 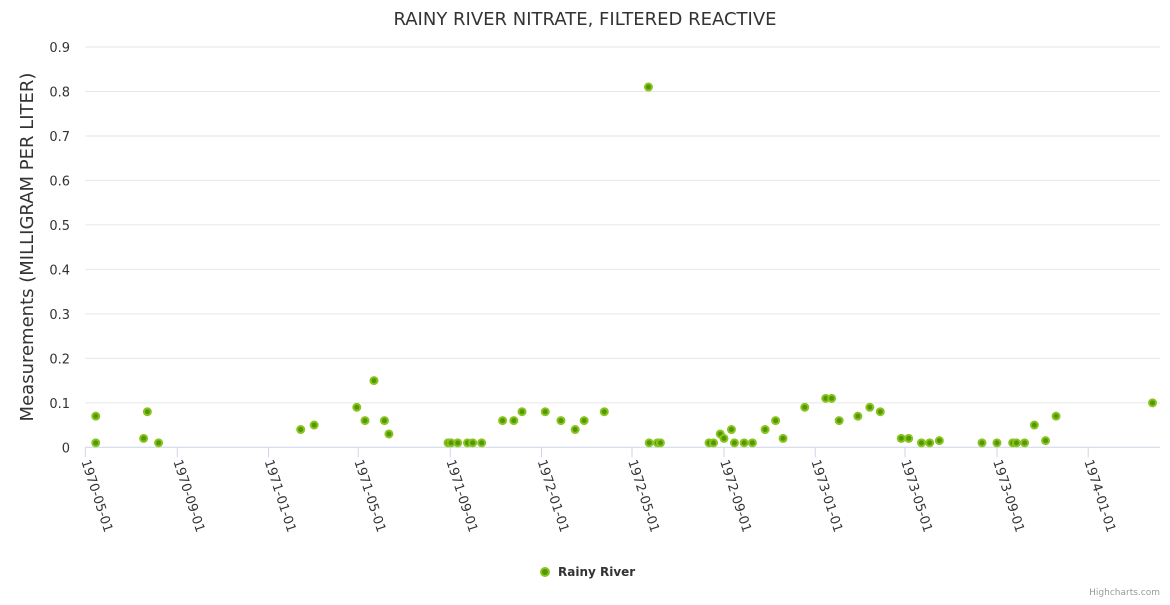 What do you see at coordinates (596, 572) in the screenshot?
I see `legend-label: Rainy River` at bounding box center [596, 572].